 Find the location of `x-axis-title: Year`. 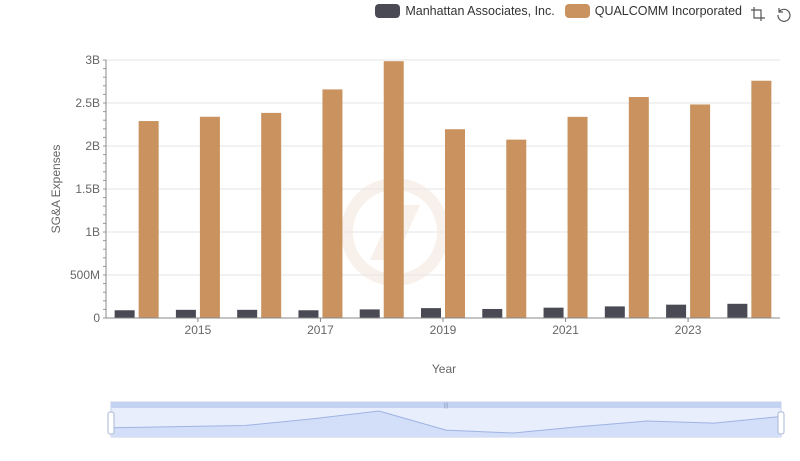

x-axis-title: Year is located at coordinates (444, 369).